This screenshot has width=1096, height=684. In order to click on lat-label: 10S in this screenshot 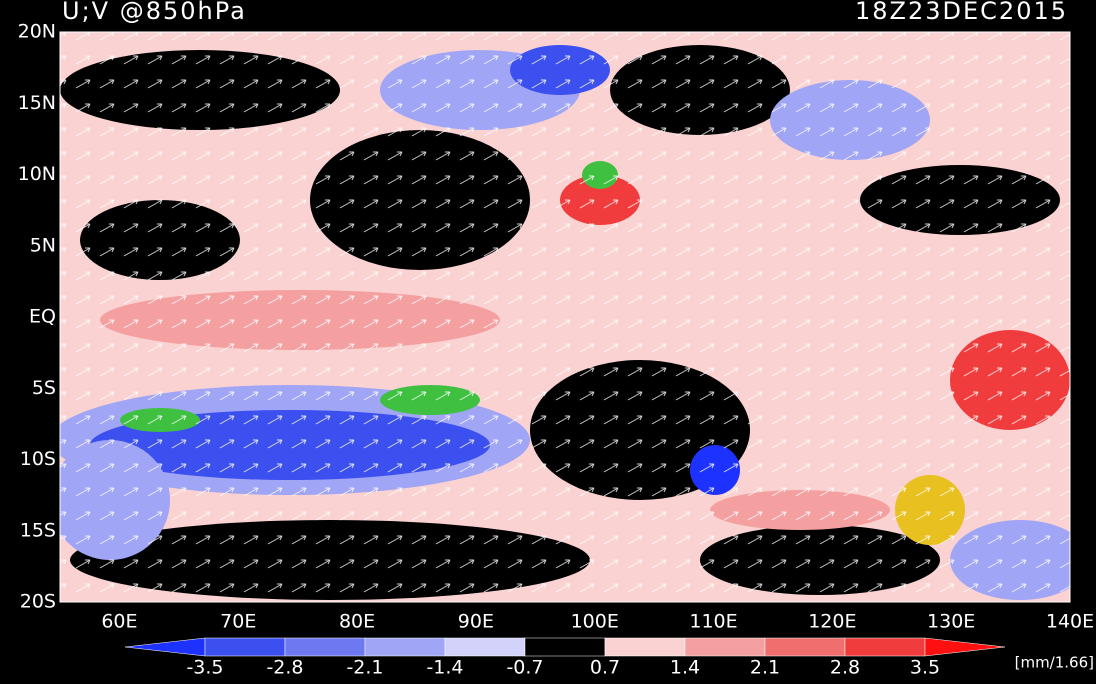, I will do `click(38, 459)`.